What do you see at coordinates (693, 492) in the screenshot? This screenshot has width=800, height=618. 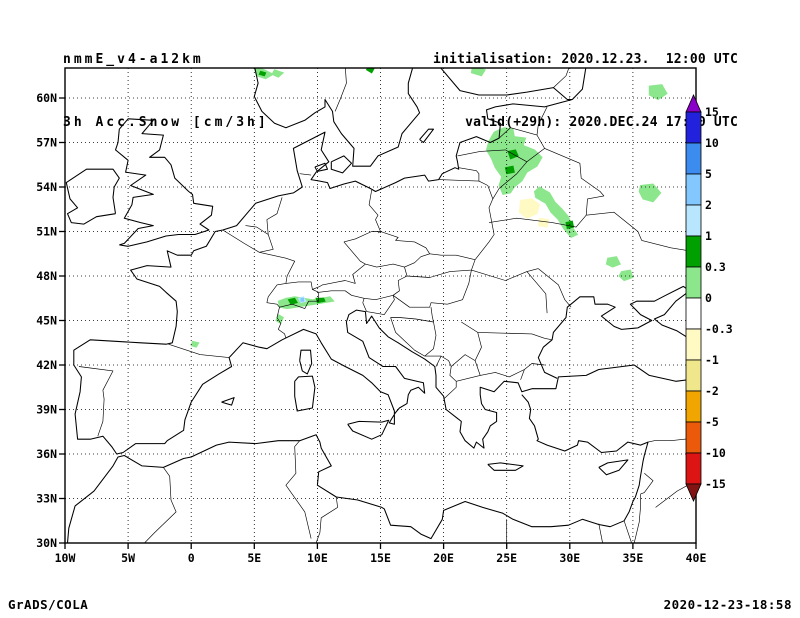 I see `colorbar-arrow-bottom` at bounding box center [693, 492].